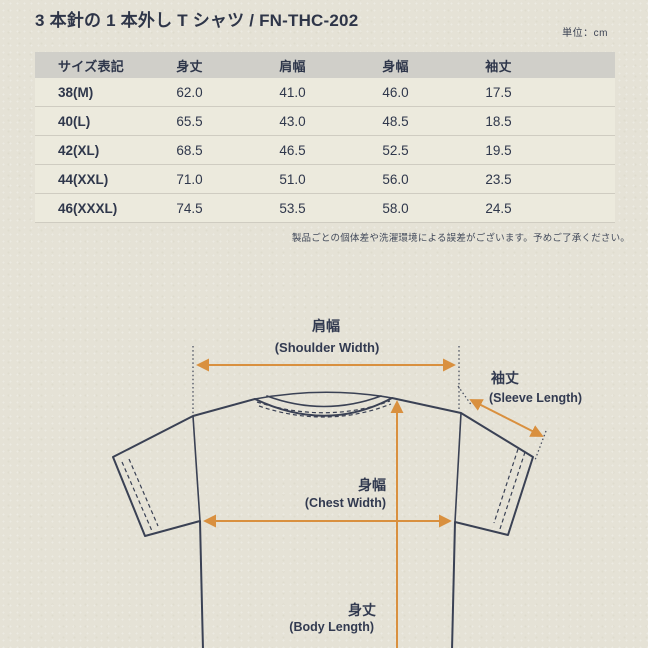  Describe the element at coordinates (460, 238) in the screenshot. I see `disclaimer-note: 製品ごとの個体差や洗濯環境による誤差がございます。予めご了承ください。` at that location.